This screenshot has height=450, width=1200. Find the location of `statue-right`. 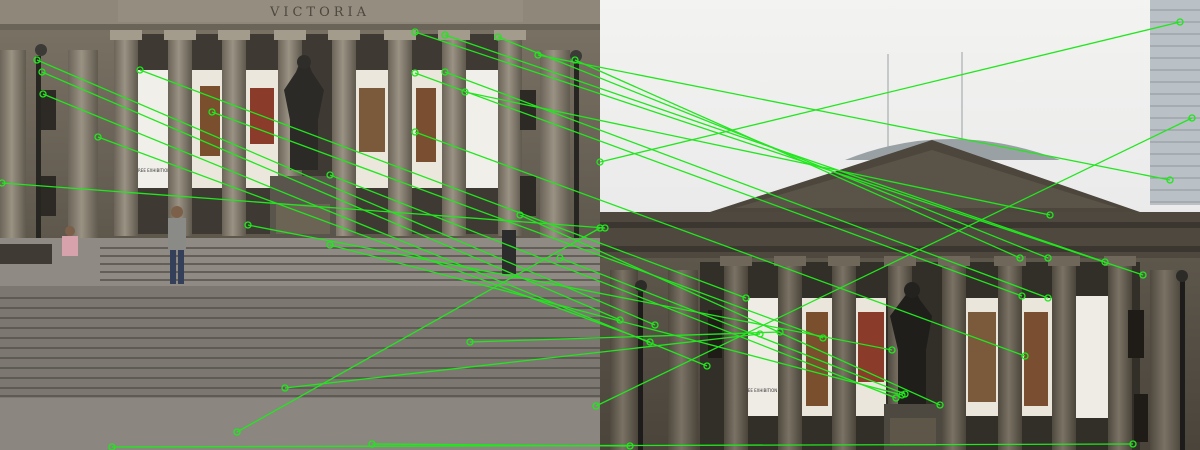

statue-right is located at coordinates (913, 366).